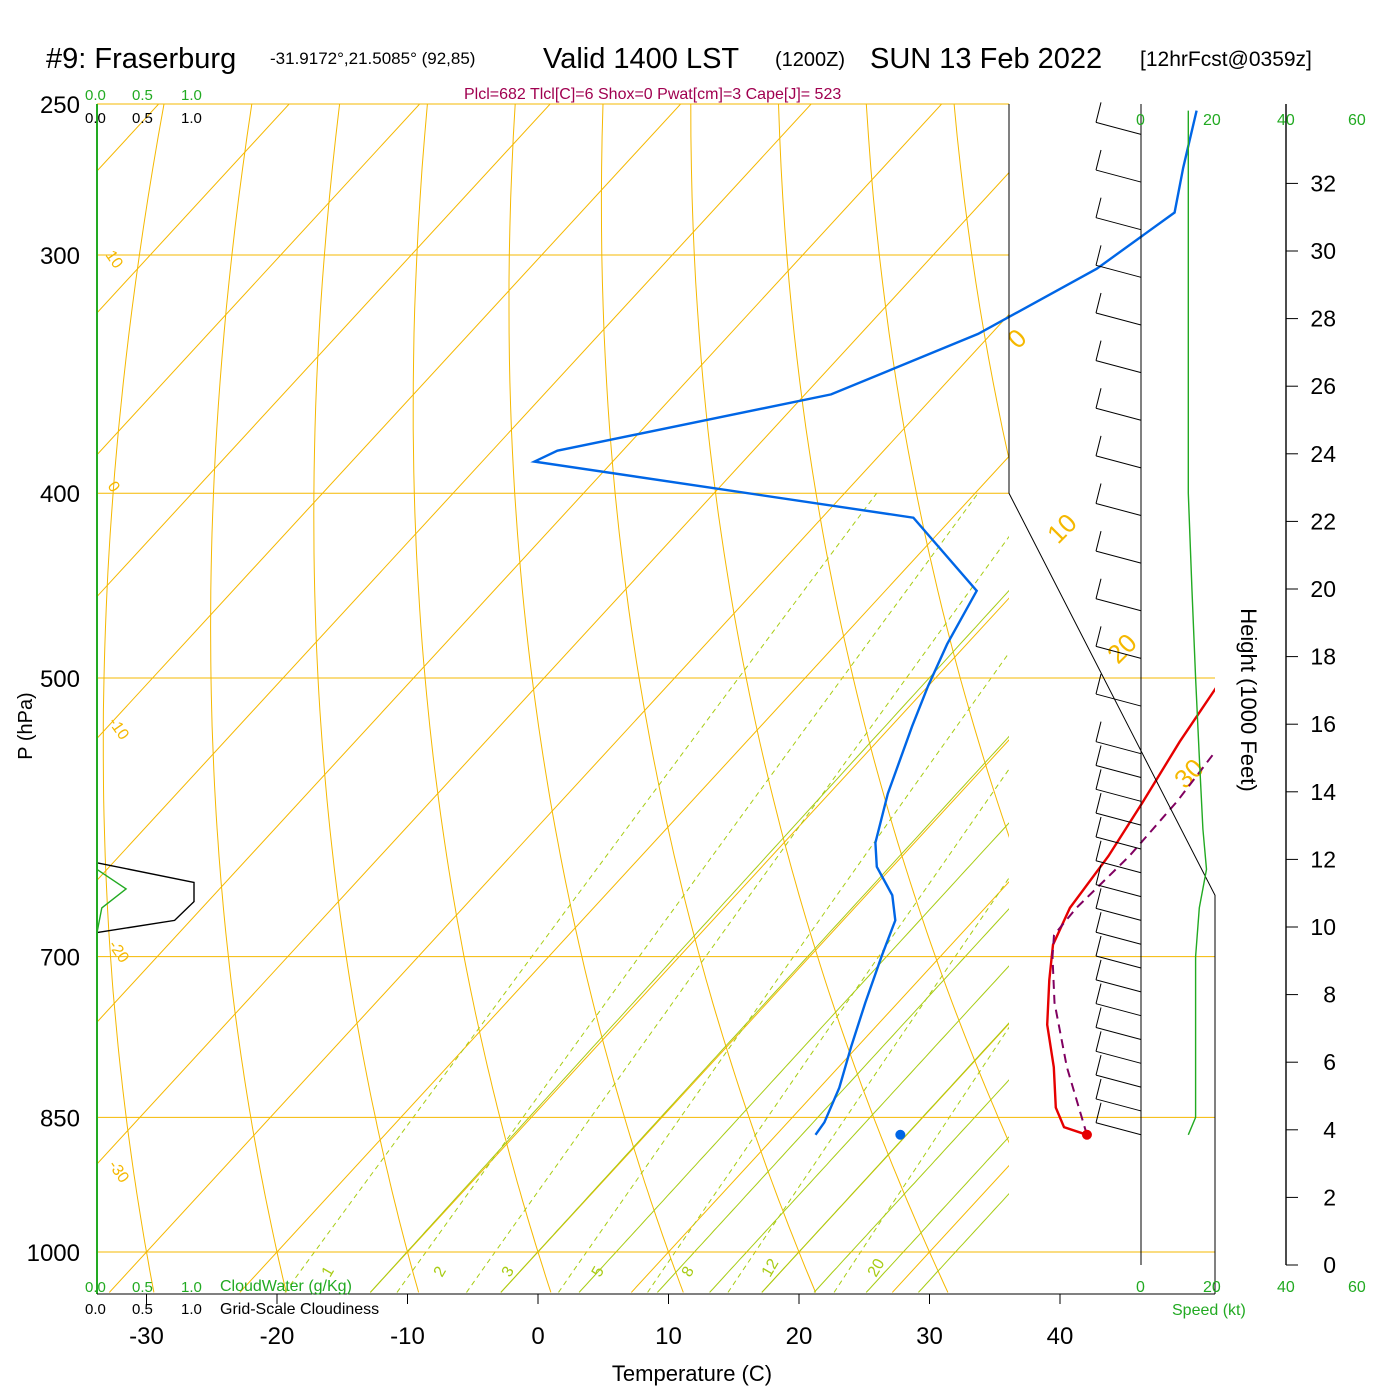 The image size is (1400, 1400). What do you see at coordinates (145, 898) in the screenshot?
I see `cloudiness-profile` at bounding box center [145, 898].